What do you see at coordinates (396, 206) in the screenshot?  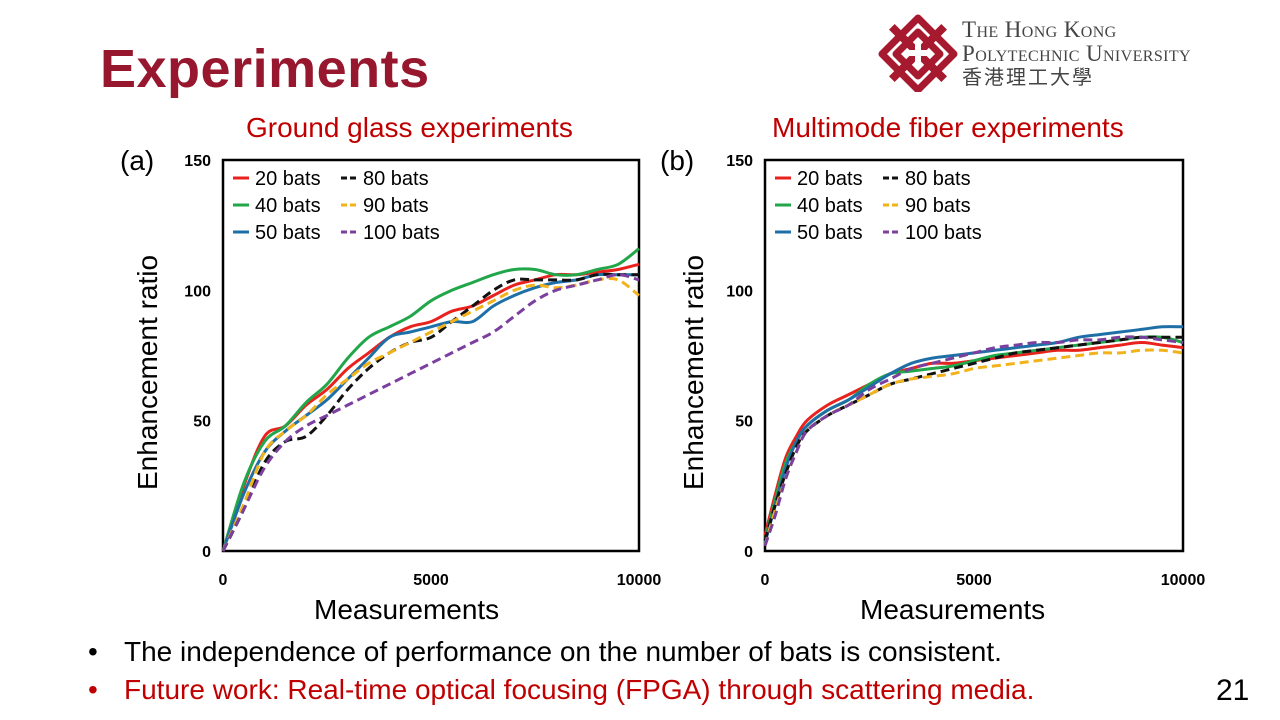 I see `chart-a-legend-label: 90 bats` at bounding box center [396, 206].